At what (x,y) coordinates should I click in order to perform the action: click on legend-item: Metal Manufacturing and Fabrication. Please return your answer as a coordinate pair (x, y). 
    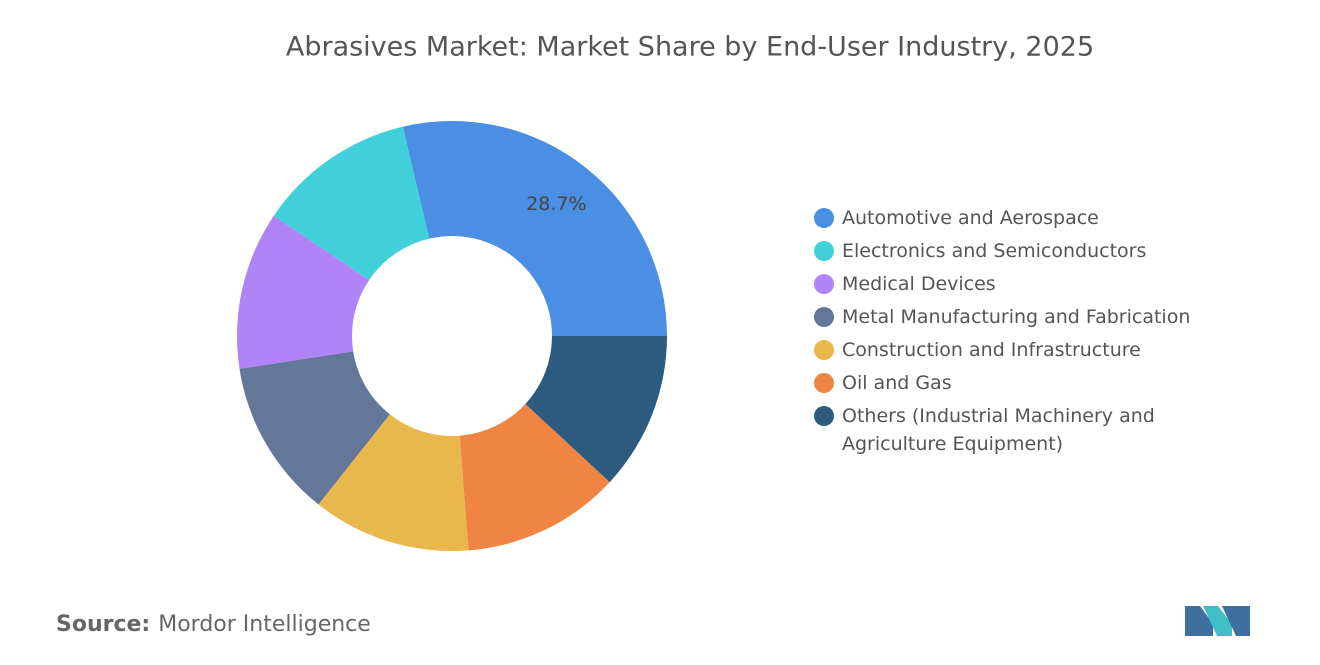
    Looking at the image, I should click on (1002, 317).